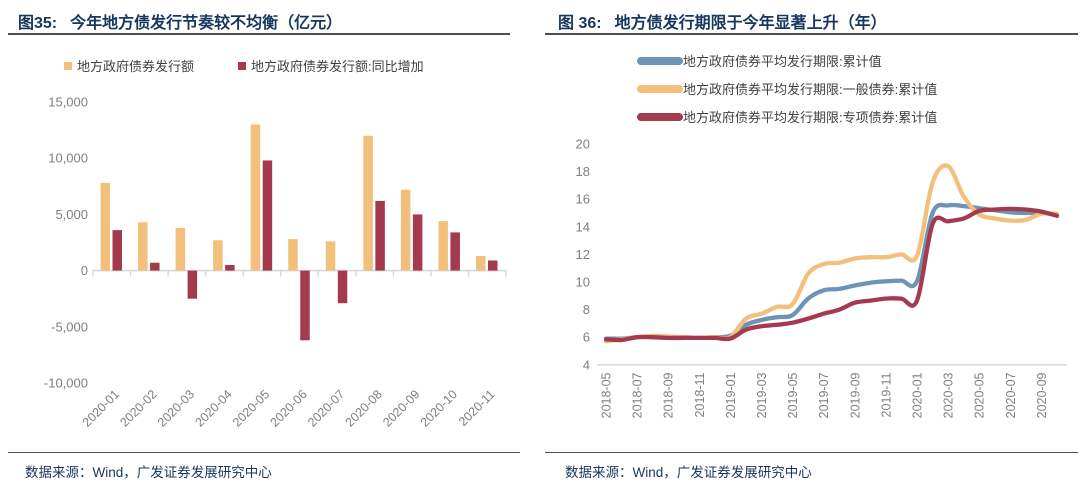 This screenshot has width=1080, height=490. Describe the element at coordinates (586, 337) in the screenshot. I see `y-axis-label: 6` at that location.